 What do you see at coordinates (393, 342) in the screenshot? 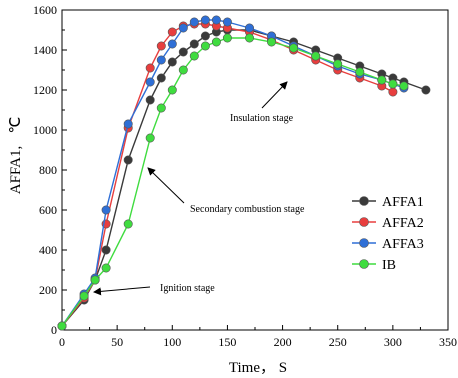
I see `x-tick-label: 300` at bounding box center [393, 342].